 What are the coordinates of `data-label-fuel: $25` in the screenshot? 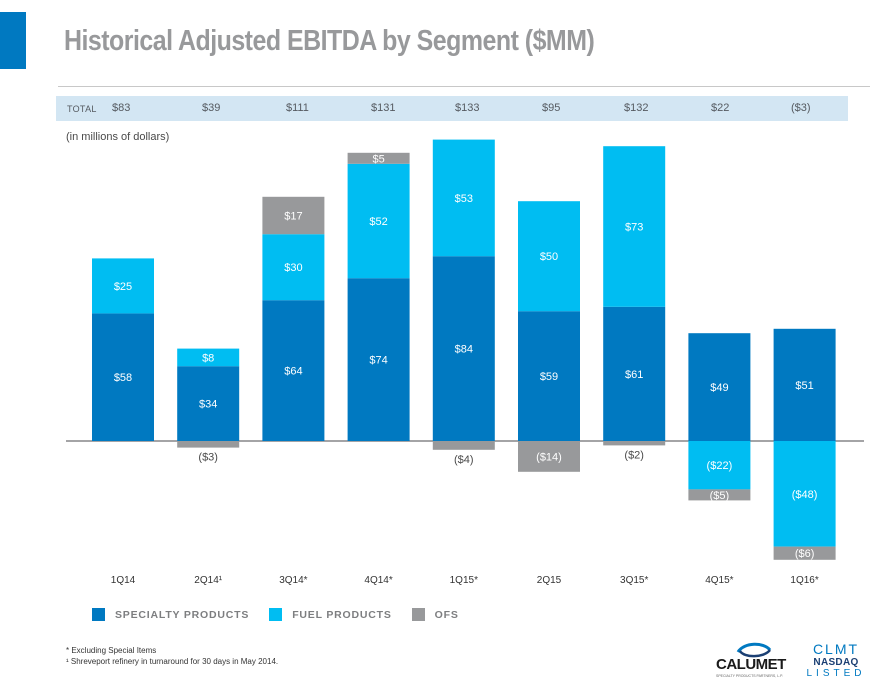 It's located at (123, 287).